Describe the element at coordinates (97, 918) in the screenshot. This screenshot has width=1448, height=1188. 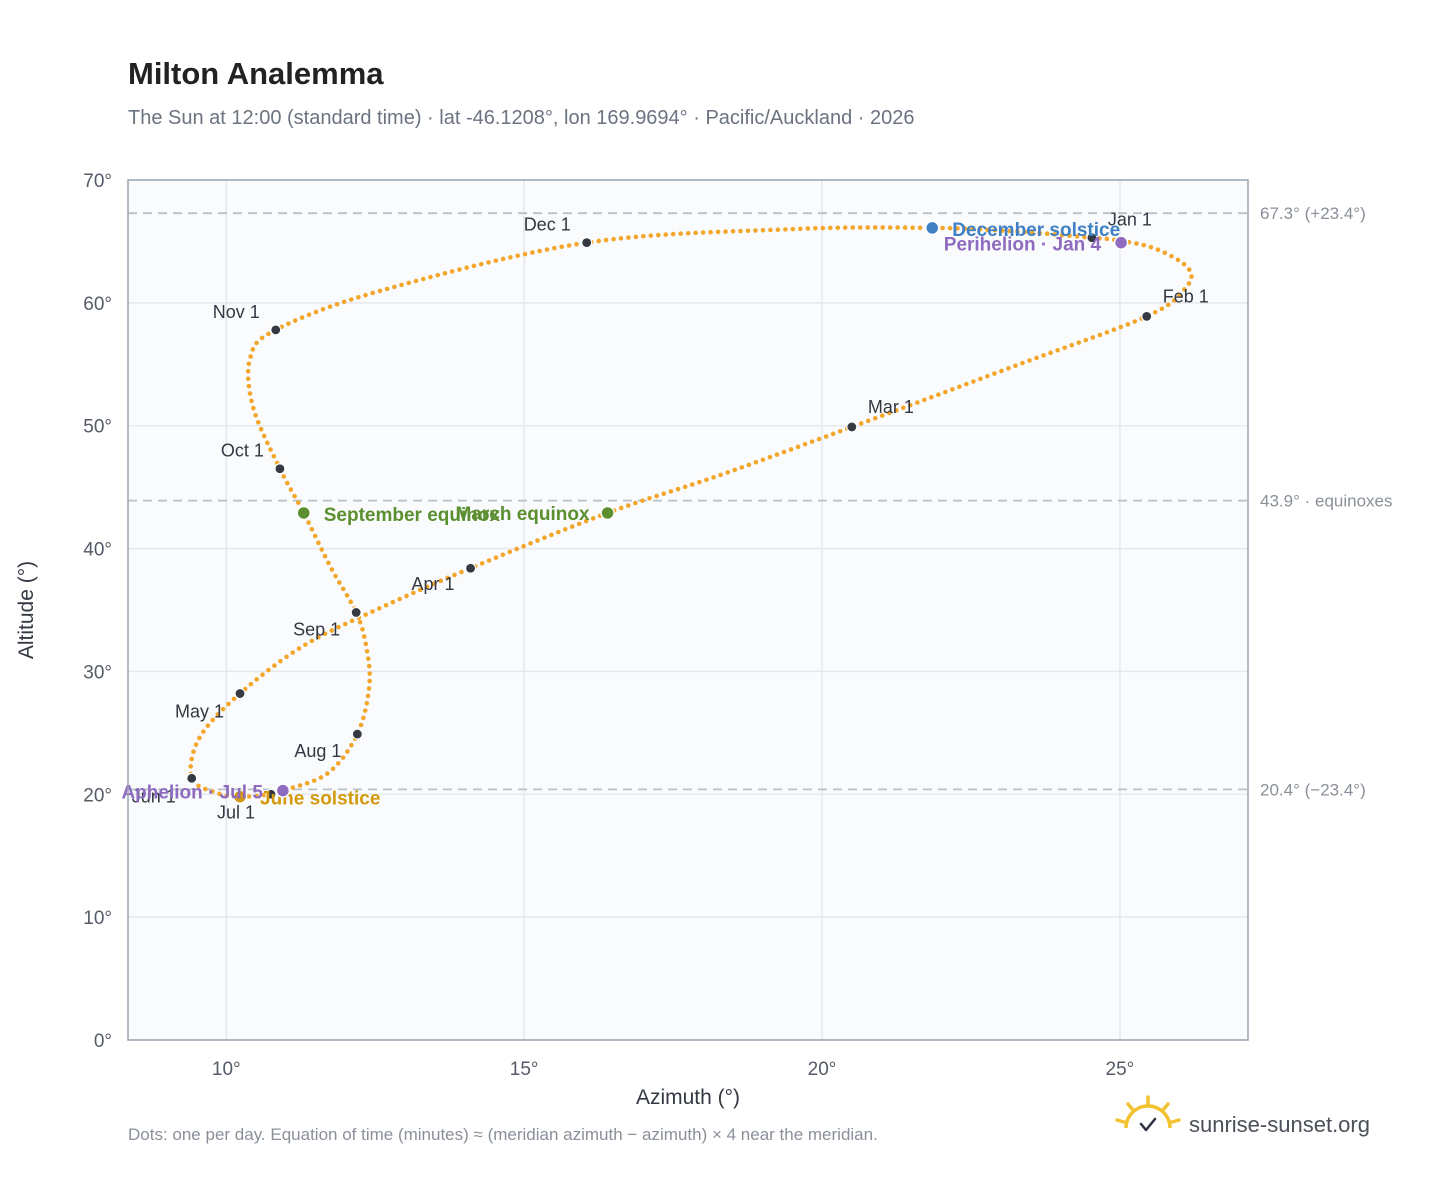
I see `y-tick-label: 10°` at that location.